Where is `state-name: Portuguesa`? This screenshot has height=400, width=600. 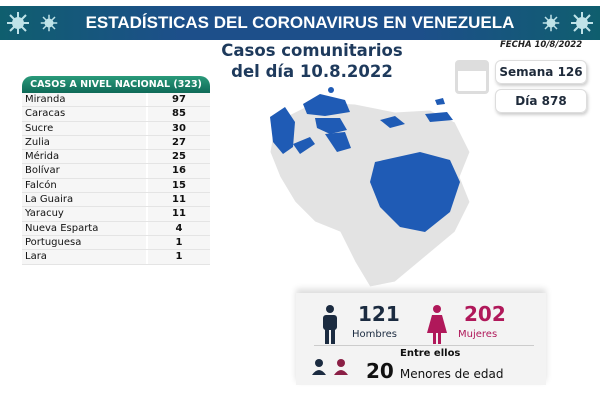 state-name: Portuguesa is located at coordinates (84, 242).